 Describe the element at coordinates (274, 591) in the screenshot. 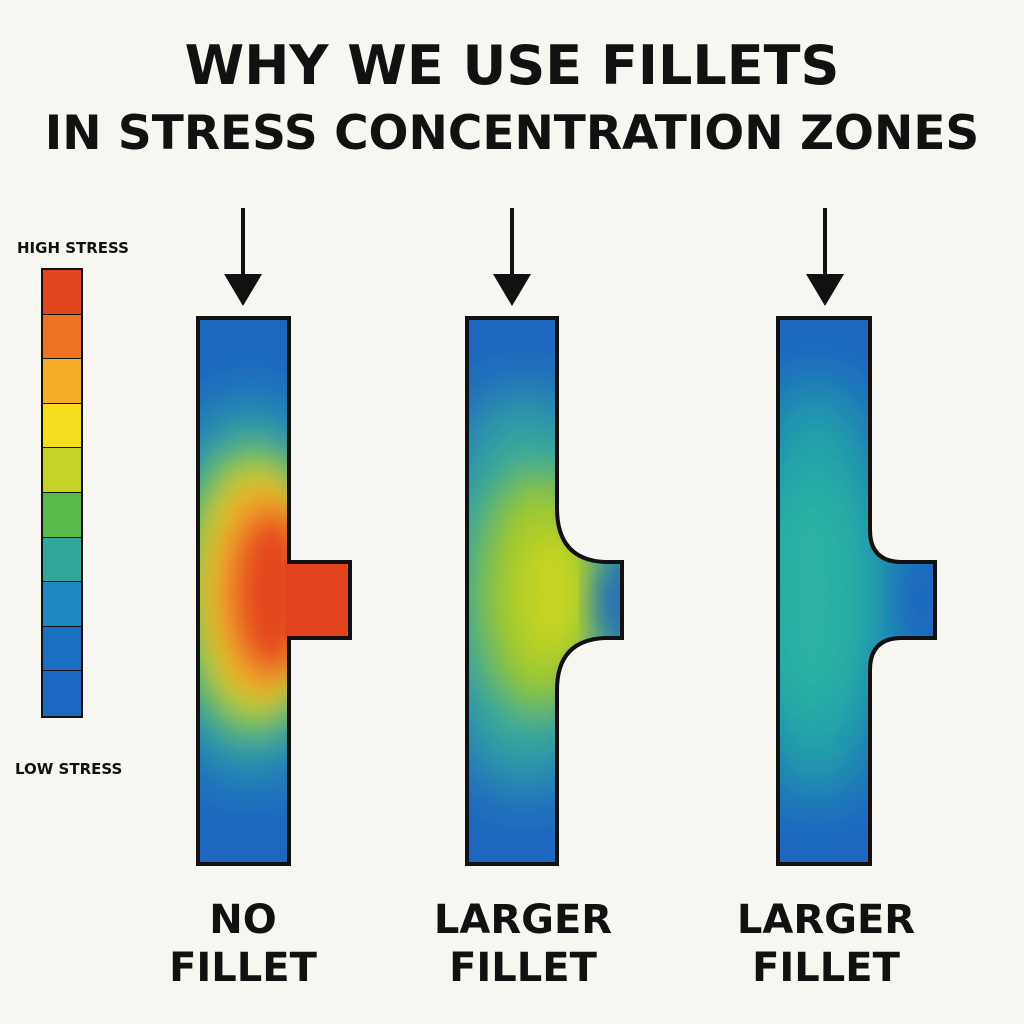

I see `part-no-fillet` at that location.